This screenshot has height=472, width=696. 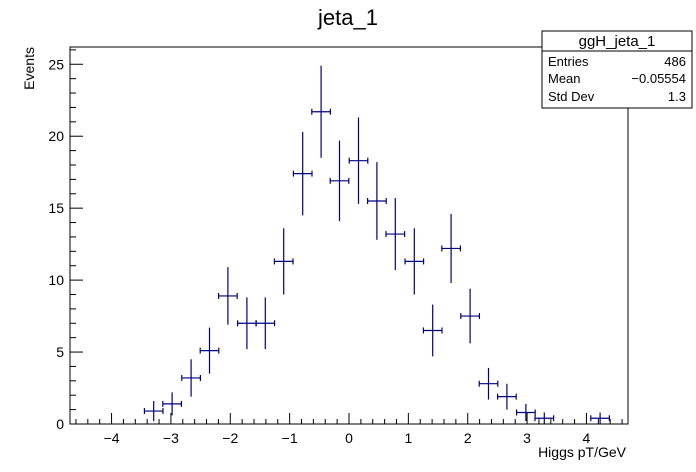 What do you see at coordinates (677, 96) in the screenshot?
I see `stats-stddev-value: 1.3` at bounding box center [677, 96].